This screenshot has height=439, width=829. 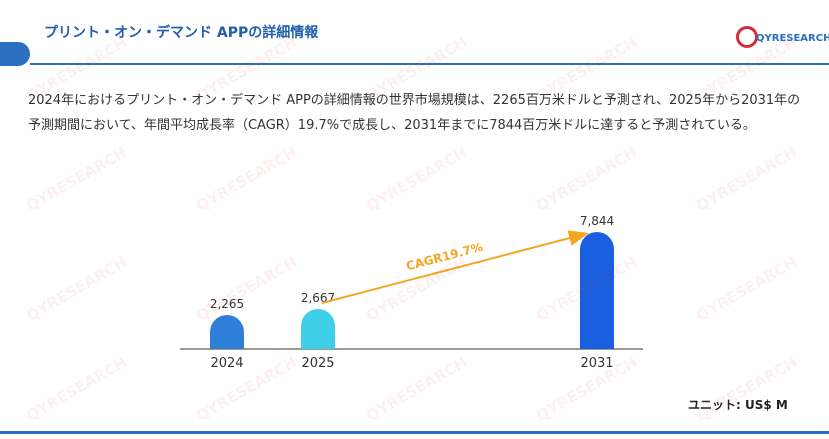 What do you see at coordinates (597, 221) in the screenshot?
I see `value-label-2031: 7,844` at bounding box center [597, 221].